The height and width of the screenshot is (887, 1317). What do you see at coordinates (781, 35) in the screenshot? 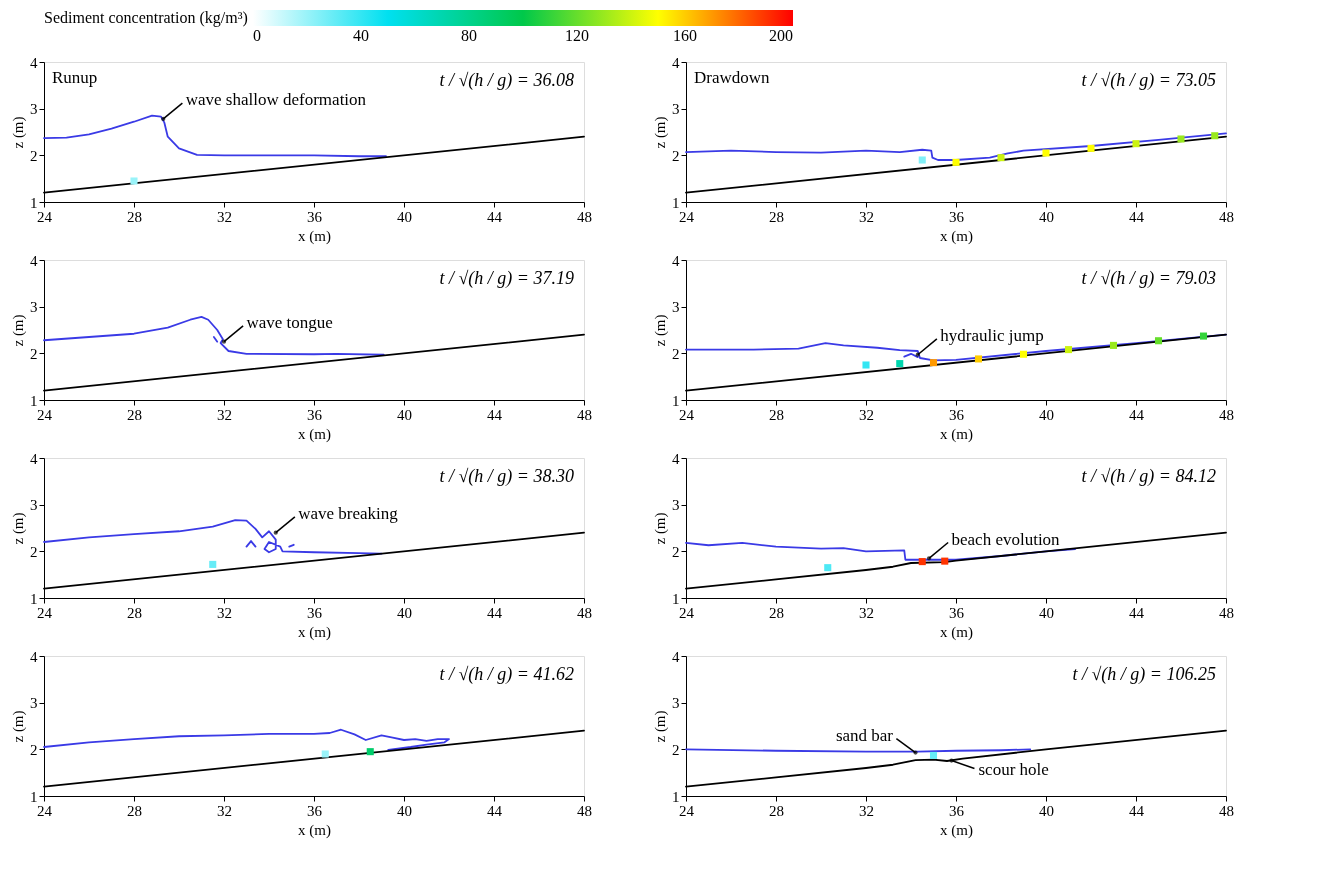
I see `color-bar-label: 200` at bounding box center [781, 35].